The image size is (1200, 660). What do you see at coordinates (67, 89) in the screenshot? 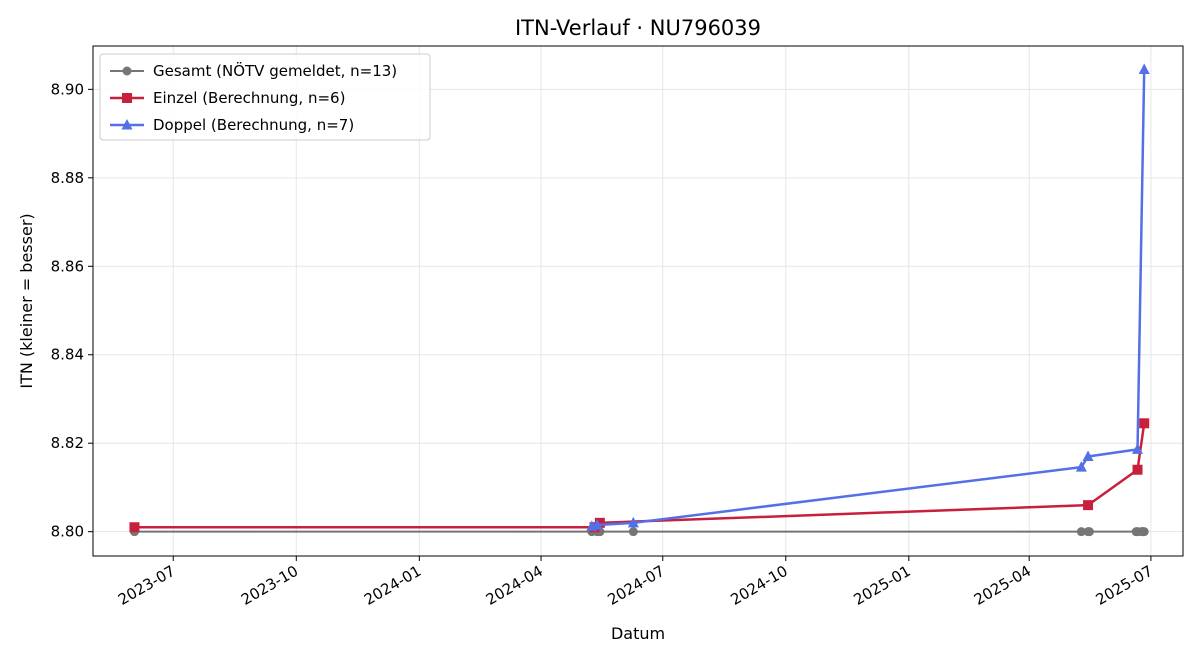
I see `y-tick-label: 8.90` at bounding box center [67, 89].